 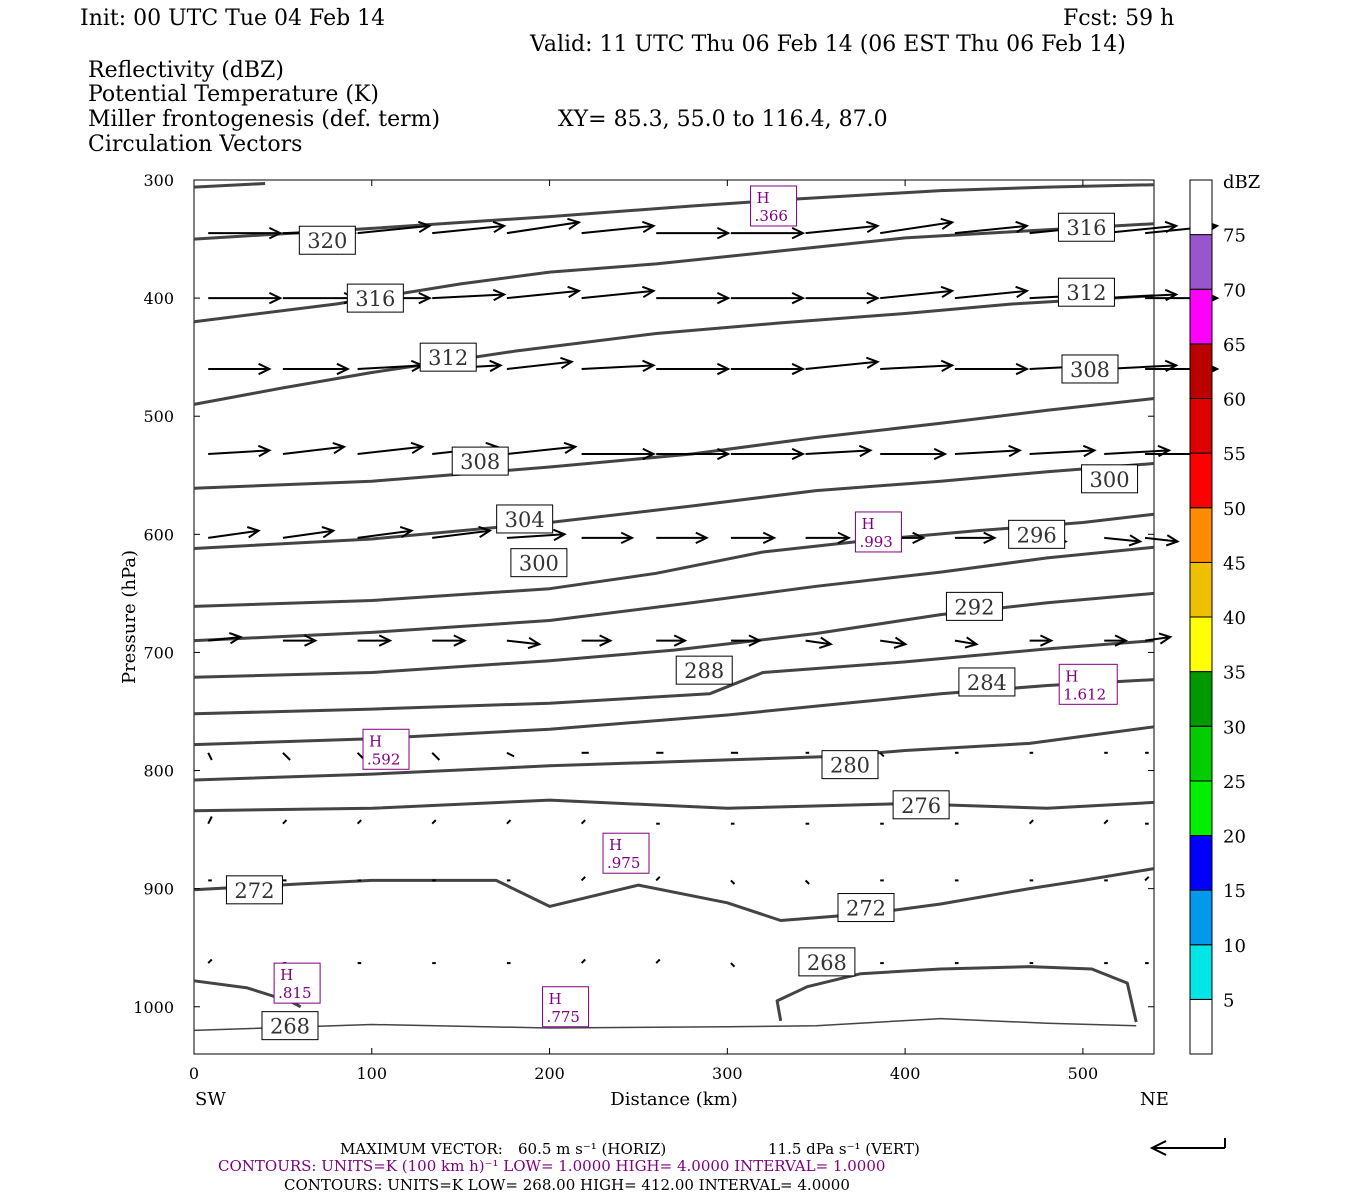 What do you see at coordinates (774, 206) in the screenshot?
I see `frontogenesis-max: H.366` at bounding box center [774, 206].